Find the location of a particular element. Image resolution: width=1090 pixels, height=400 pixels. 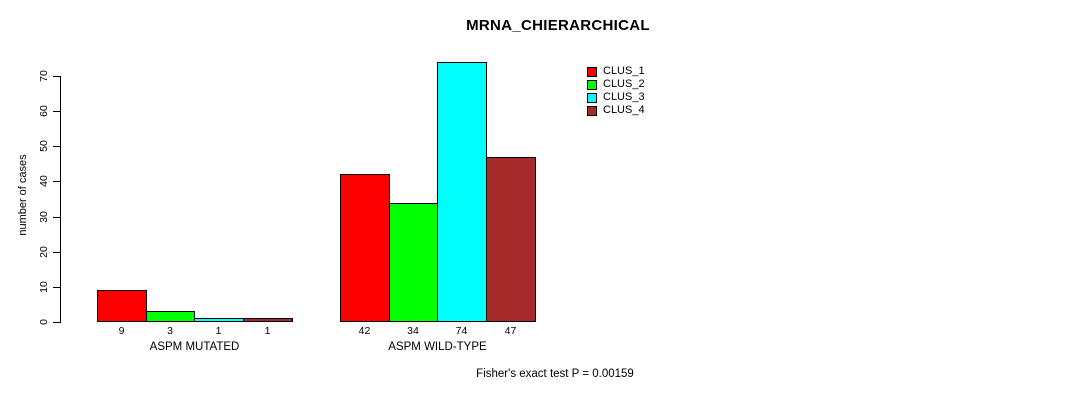

y-tick-label: 0 is located at coordinates (44, 322).